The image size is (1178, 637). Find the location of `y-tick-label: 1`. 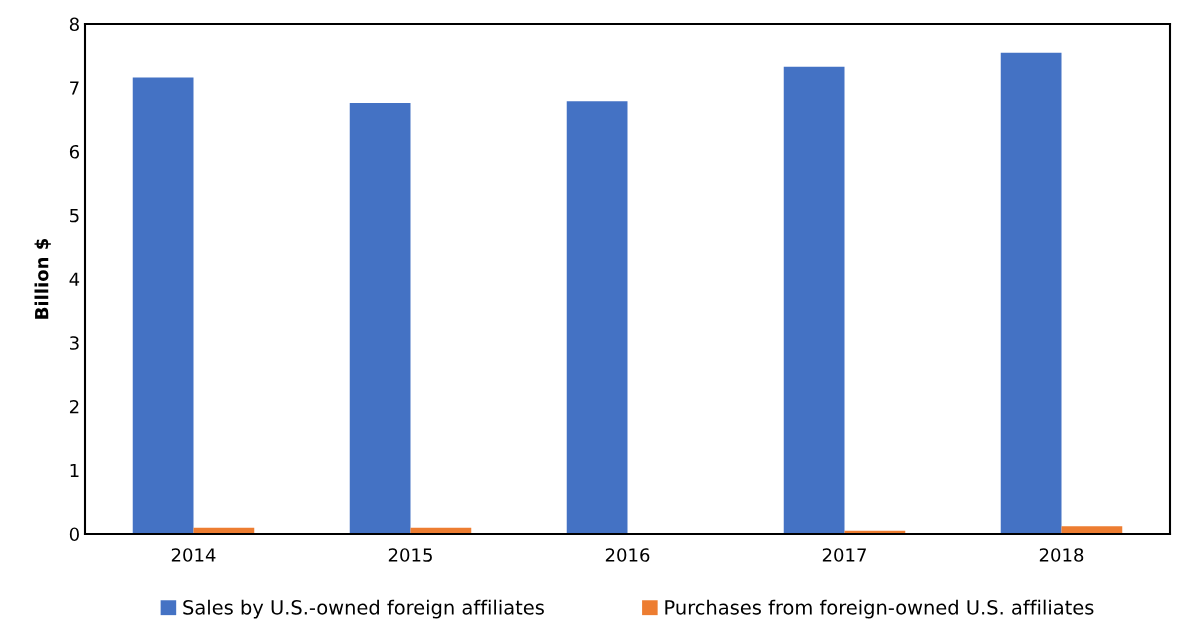

y-tick-label: 1 is located at coordinates (74, 470).